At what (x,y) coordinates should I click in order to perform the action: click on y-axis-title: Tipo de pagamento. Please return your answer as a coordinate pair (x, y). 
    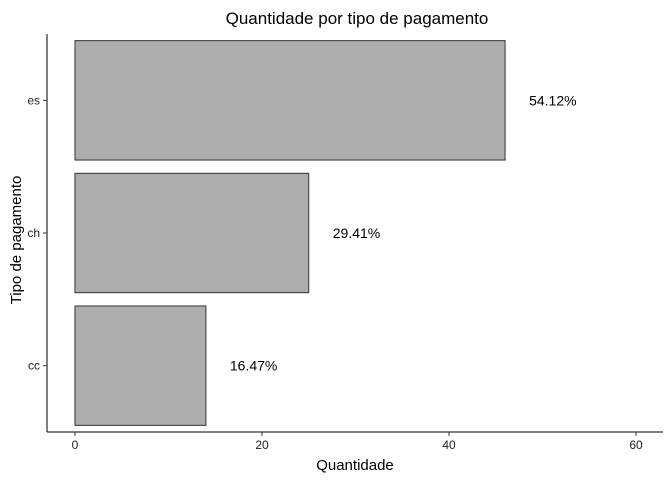
    Looking at the image, I should click on (16, 240).